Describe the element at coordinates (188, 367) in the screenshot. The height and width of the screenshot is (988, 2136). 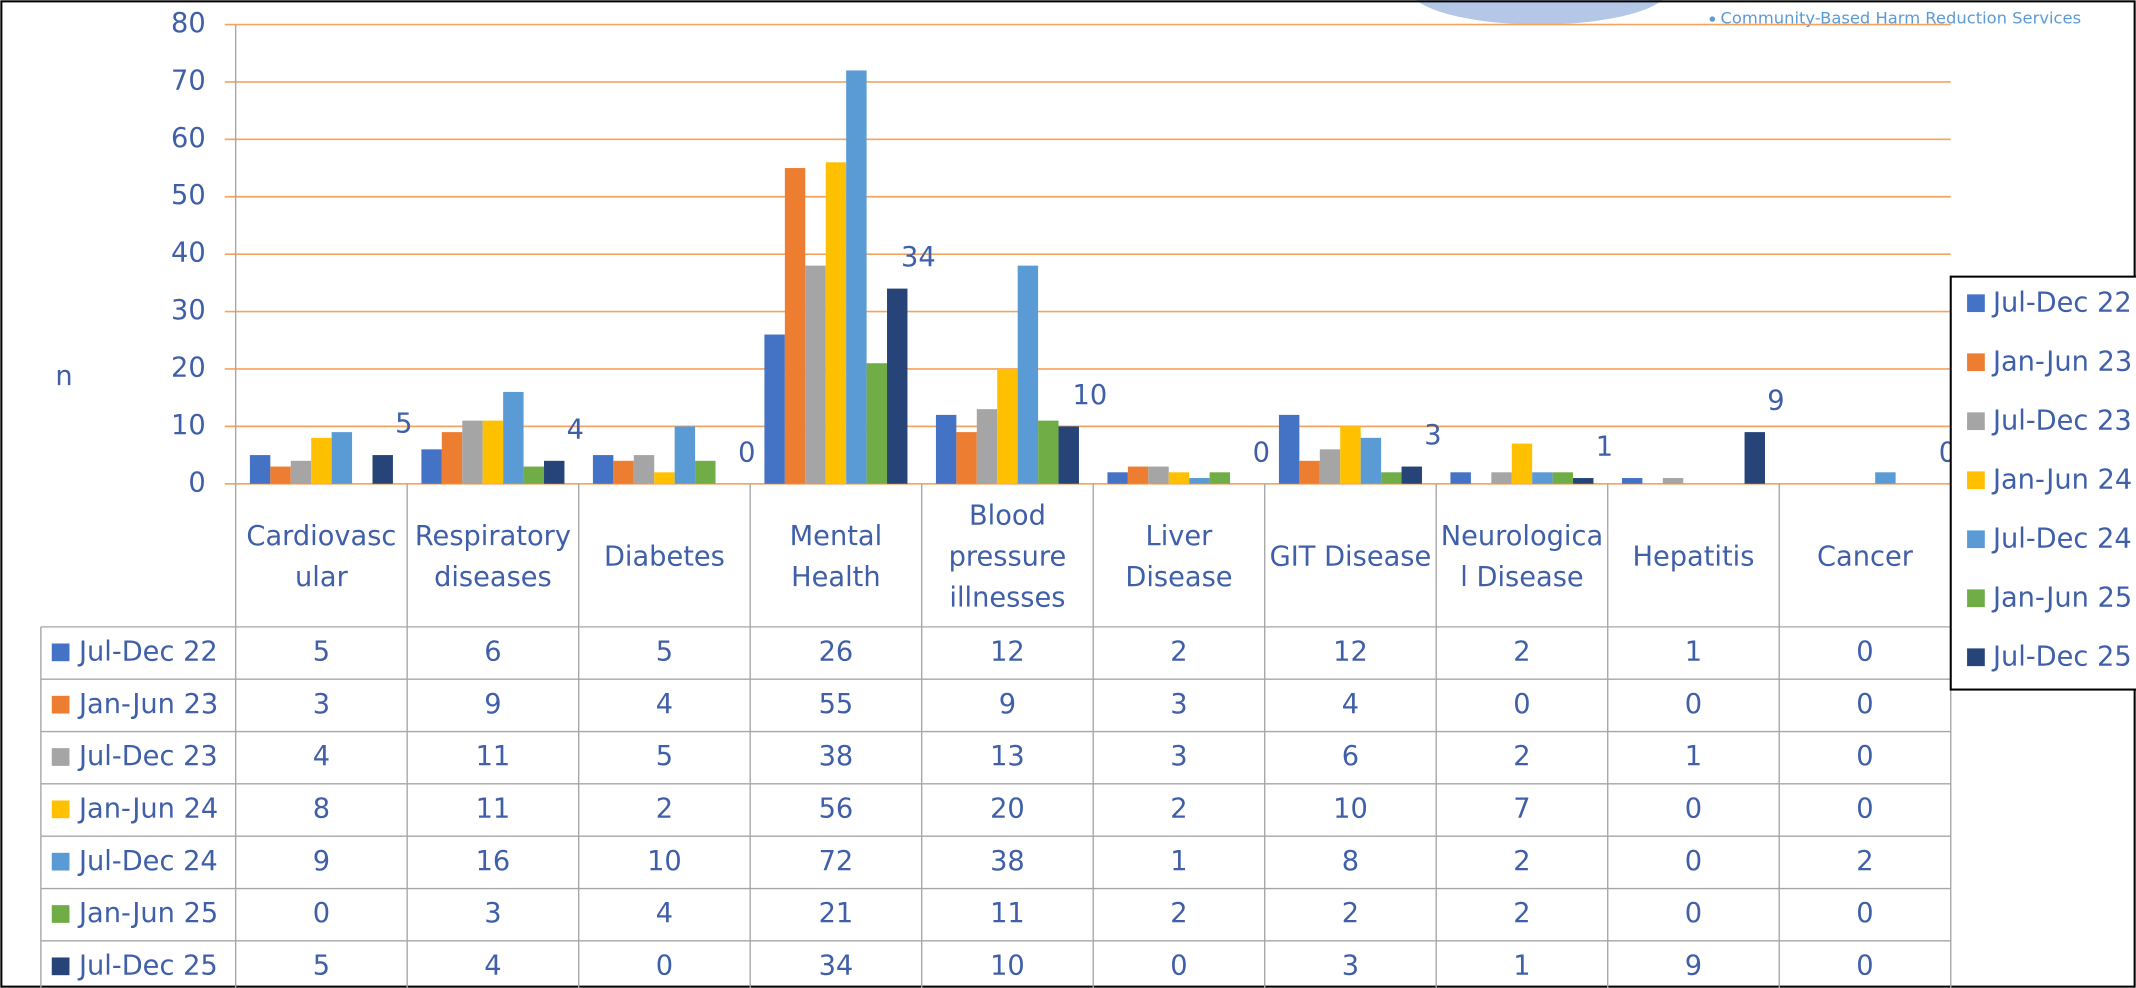
I see `y-tick-label: 20` at that location.